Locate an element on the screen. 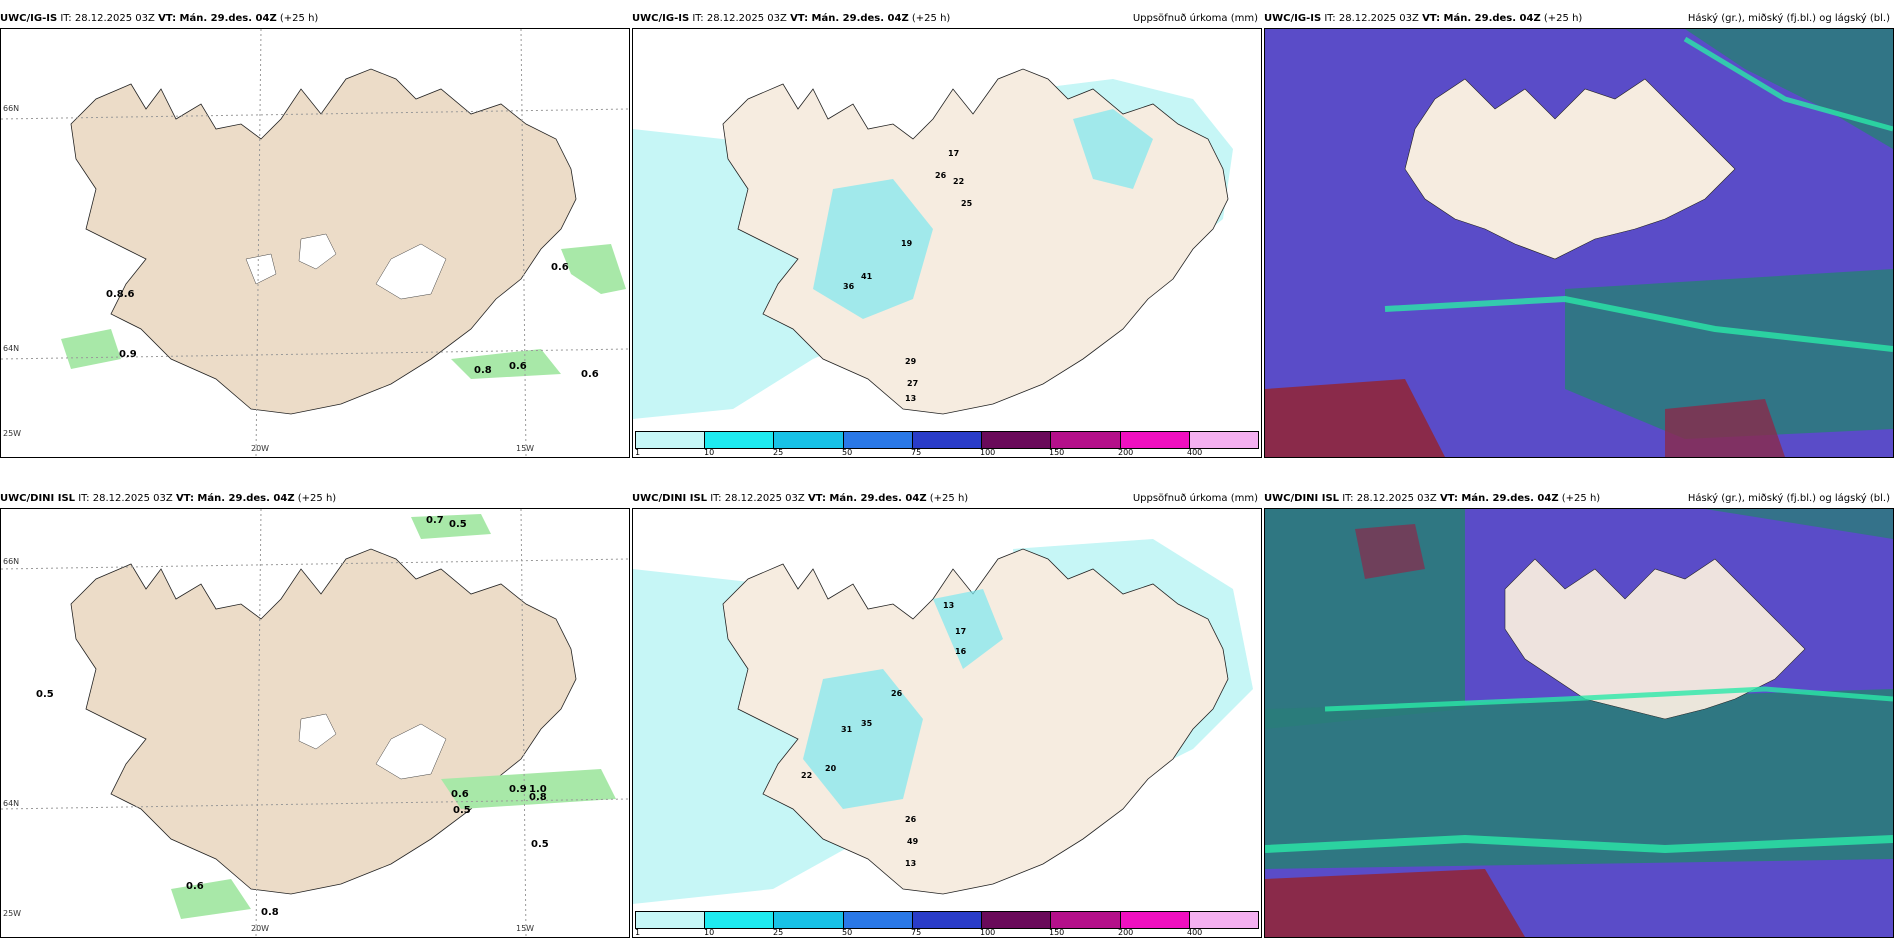 The image size is (1900, 950). graticule is located at coordinates (315, 723).